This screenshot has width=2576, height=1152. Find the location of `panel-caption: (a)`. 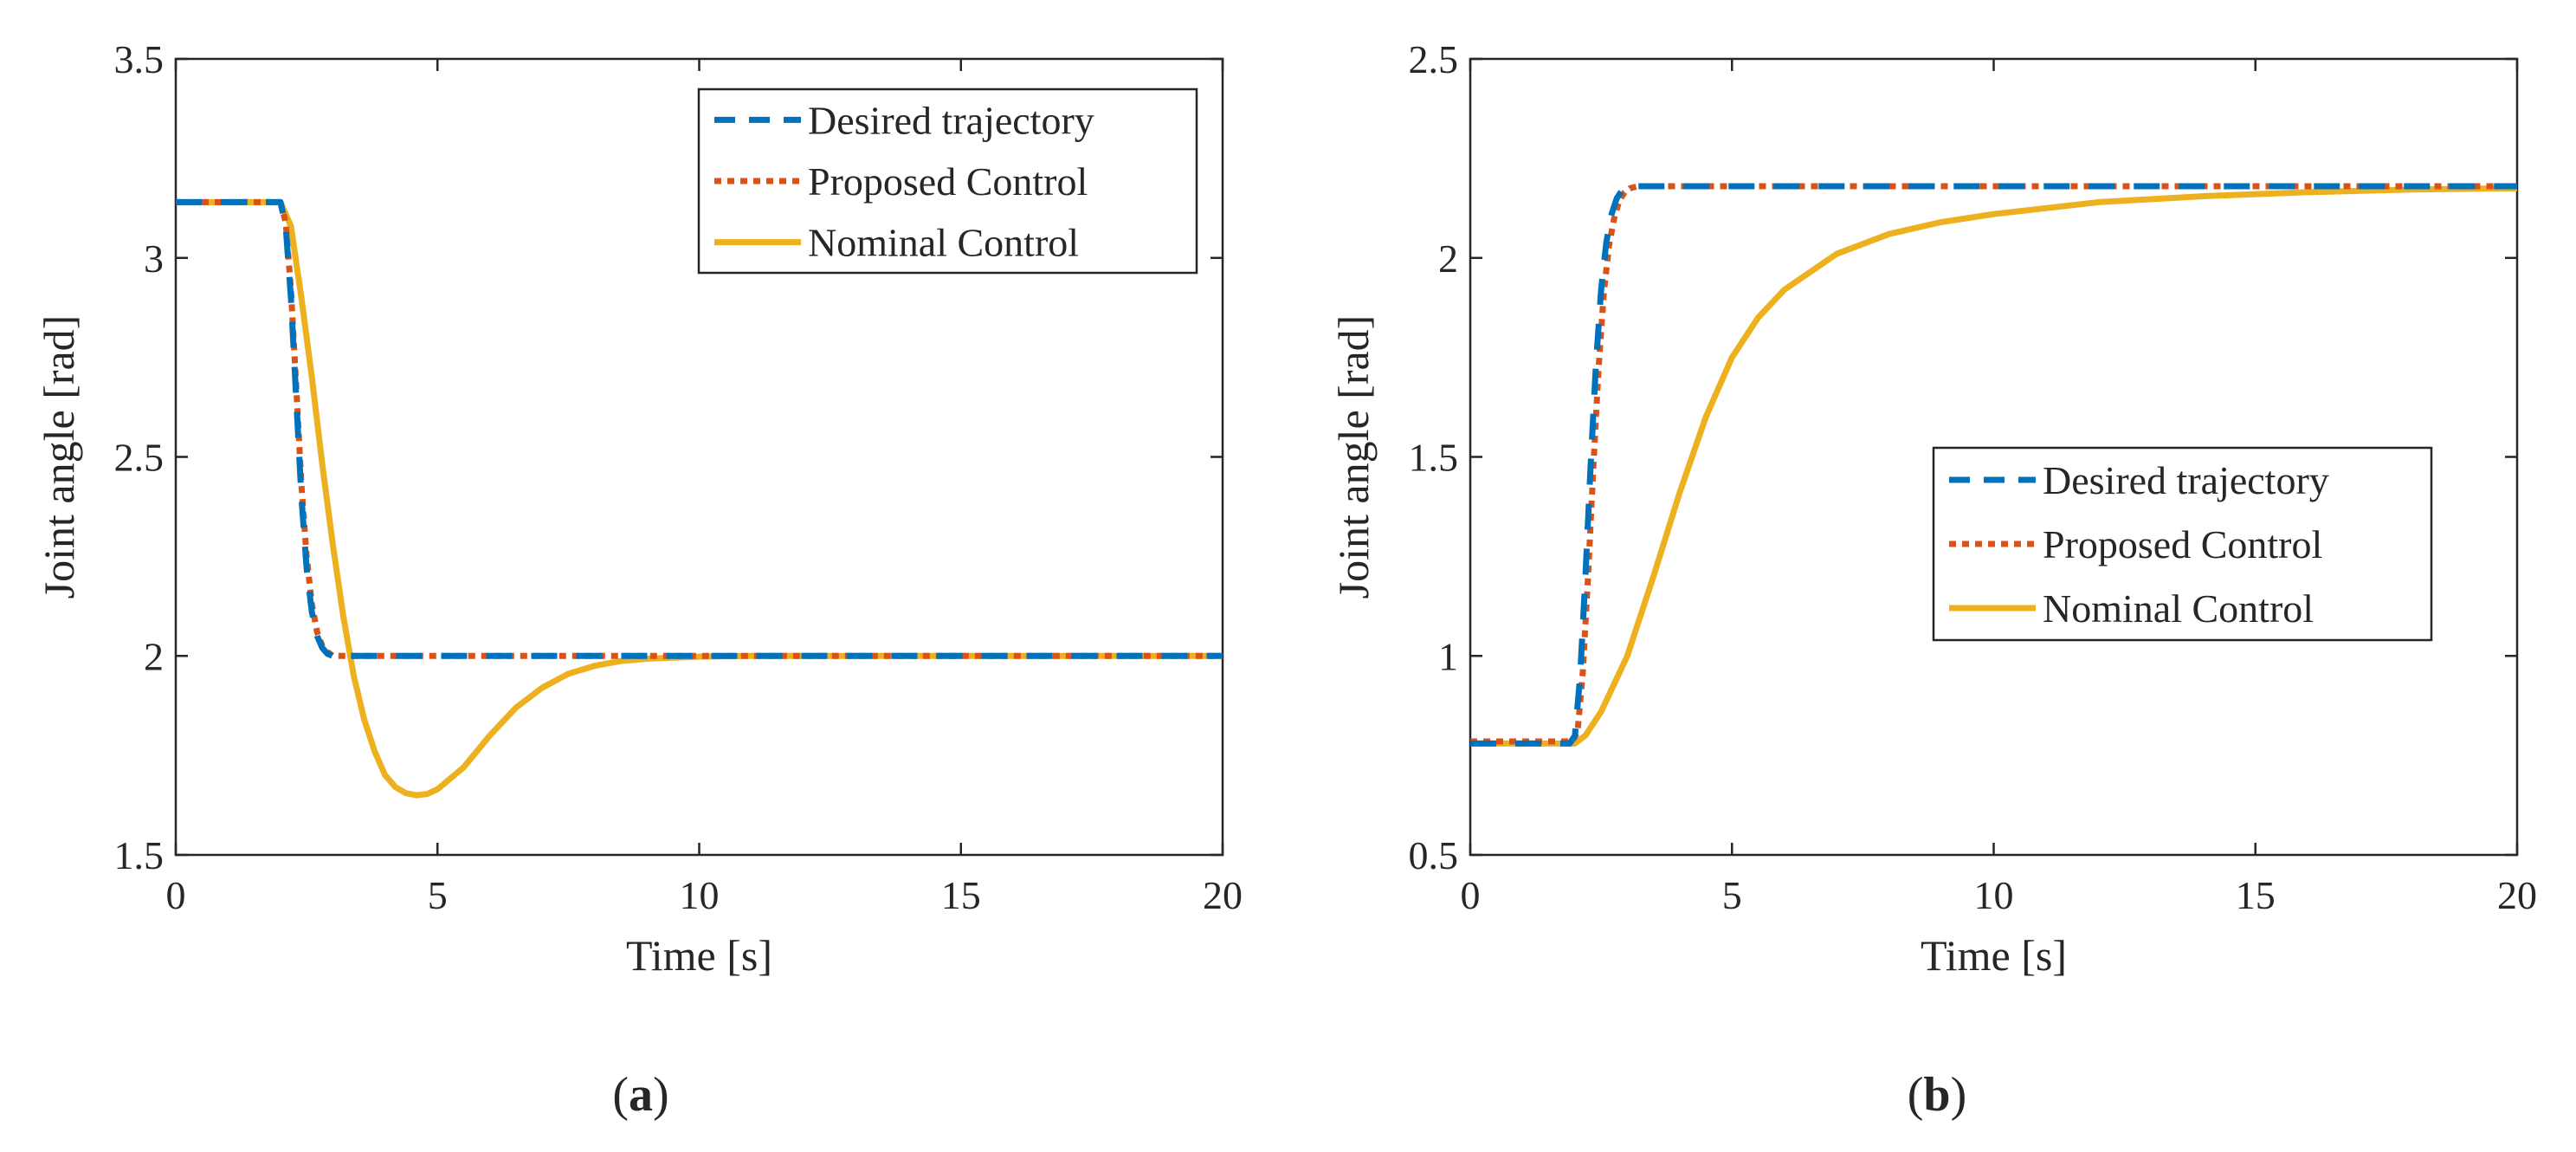

panel-caption: (a) is located at coordinates (640, 1095).